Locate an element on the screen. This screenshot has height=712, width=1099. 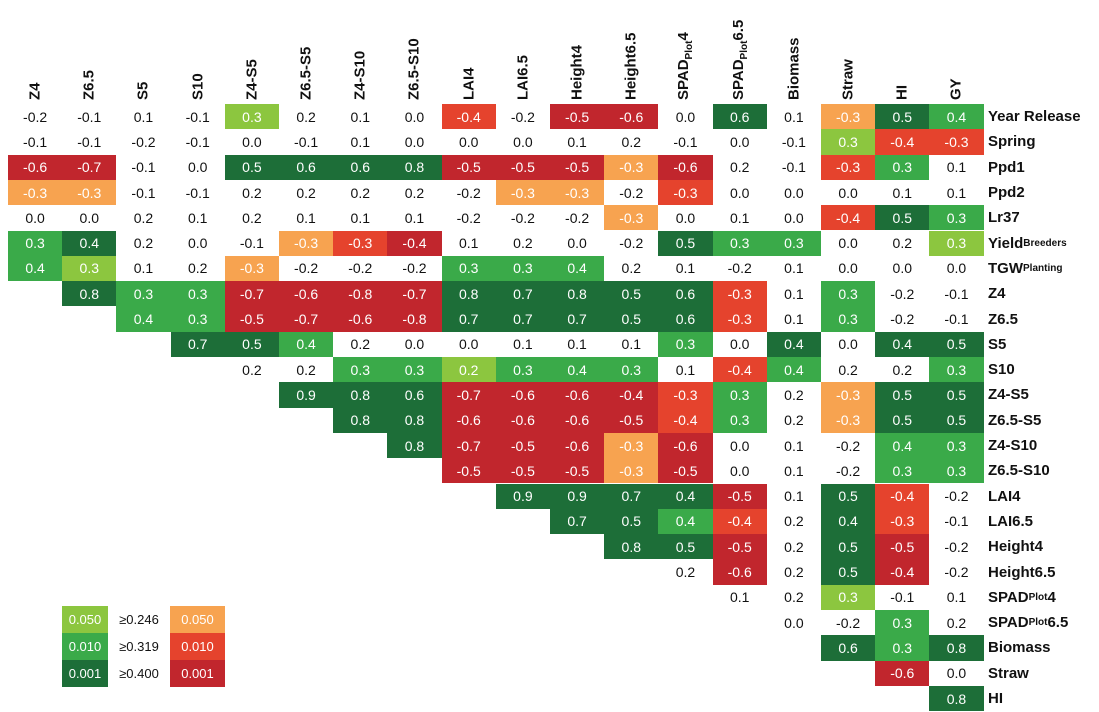
label-text: Ppd2 is located at coordinates (1006, 193).